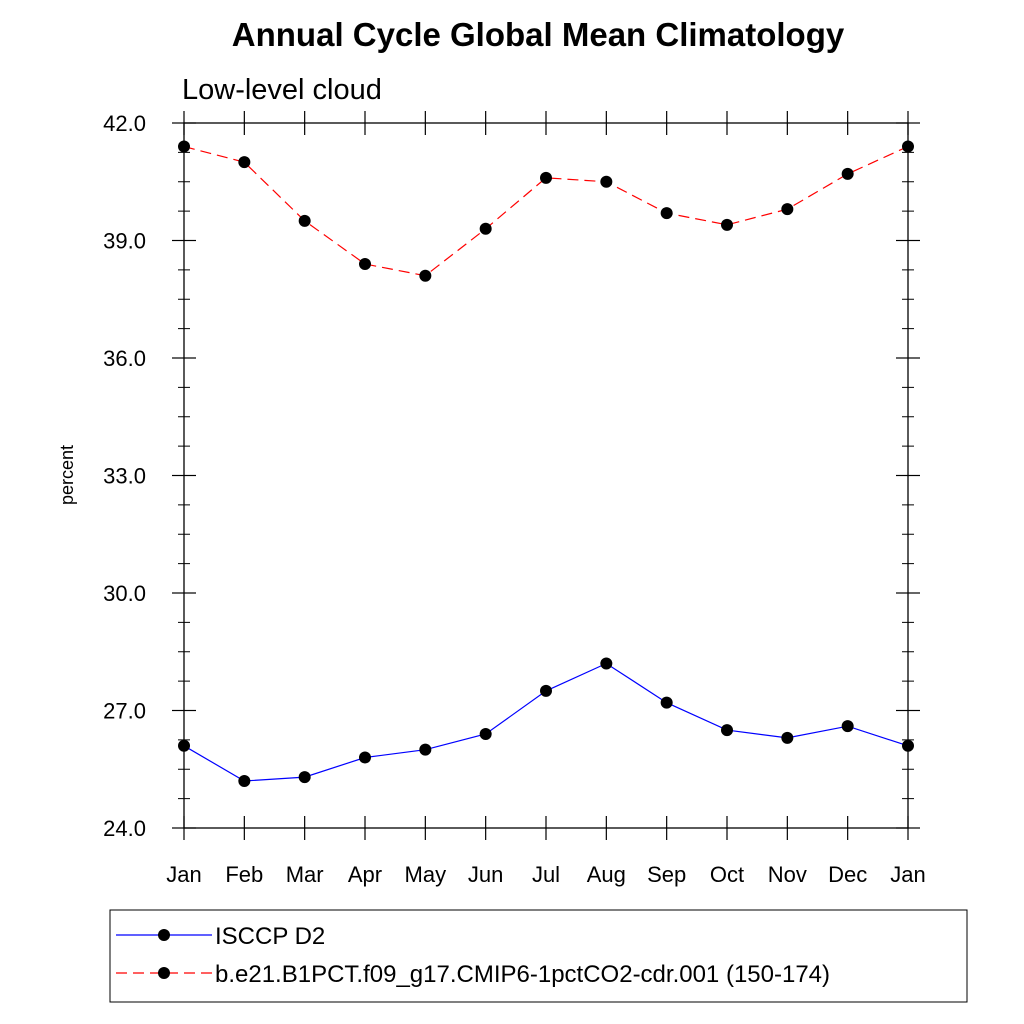 This screenshot has width=1024, height=1024. Describe the element at coordinates (244, 874) in the screenshot. I see `x-tick-label: Feb` at that location.